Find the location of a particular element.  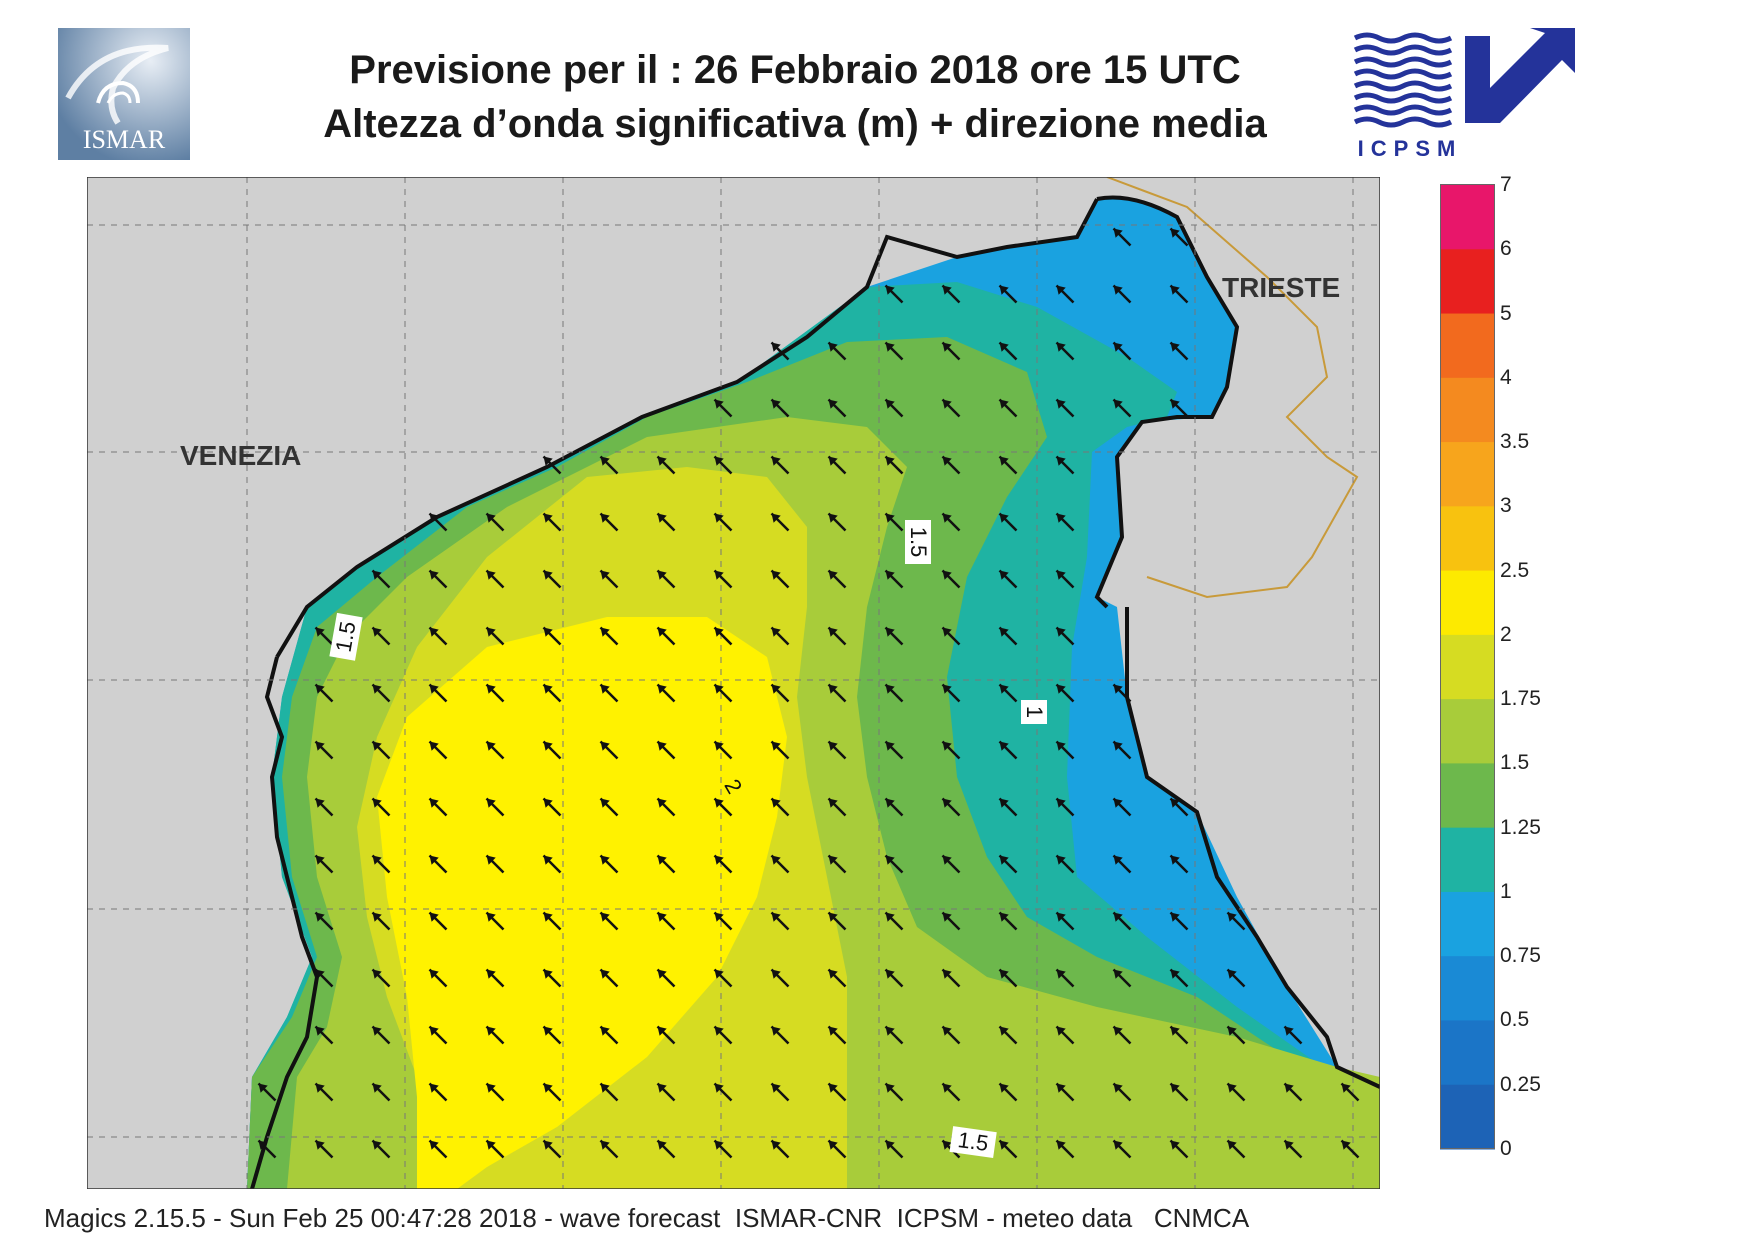

coastline-west is located at coordinates (285, 922).